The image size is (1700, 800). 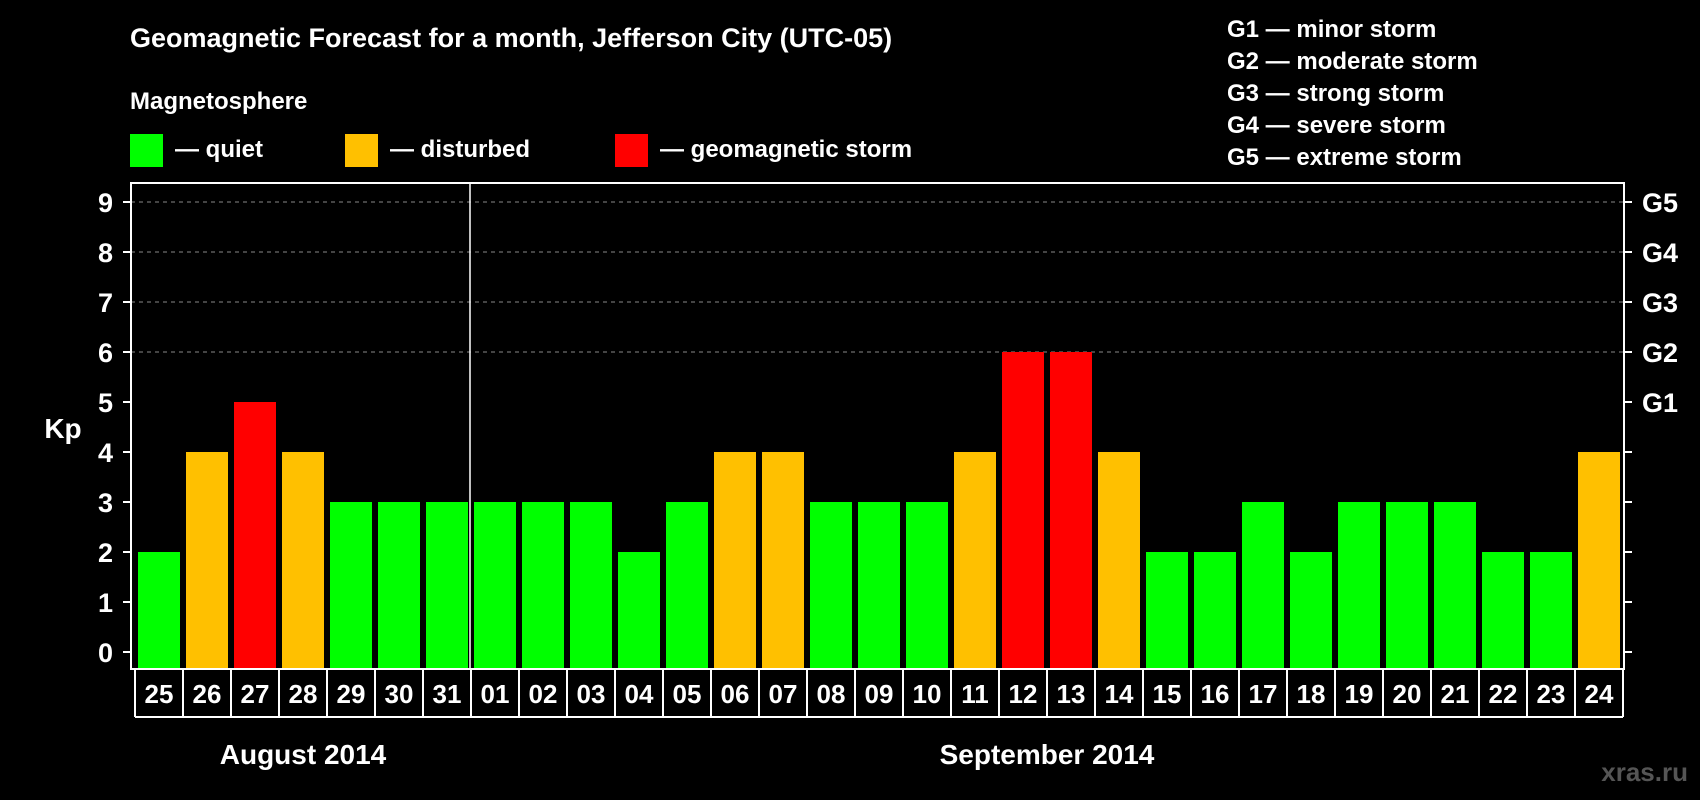 I want to click on y-tick-label: 6, so click(x=105, y=353).